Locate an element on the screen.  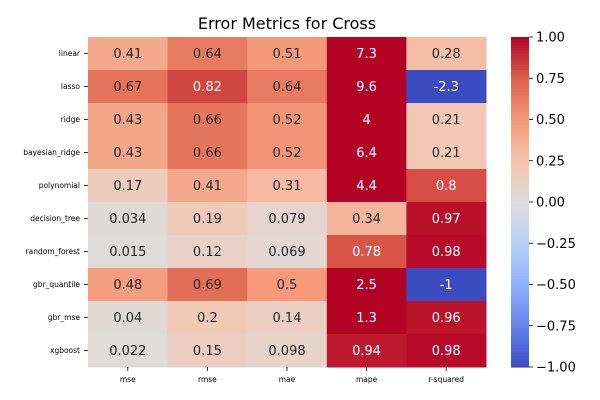
cell-value-label: 7.3 is located at coordinates (366, 54).